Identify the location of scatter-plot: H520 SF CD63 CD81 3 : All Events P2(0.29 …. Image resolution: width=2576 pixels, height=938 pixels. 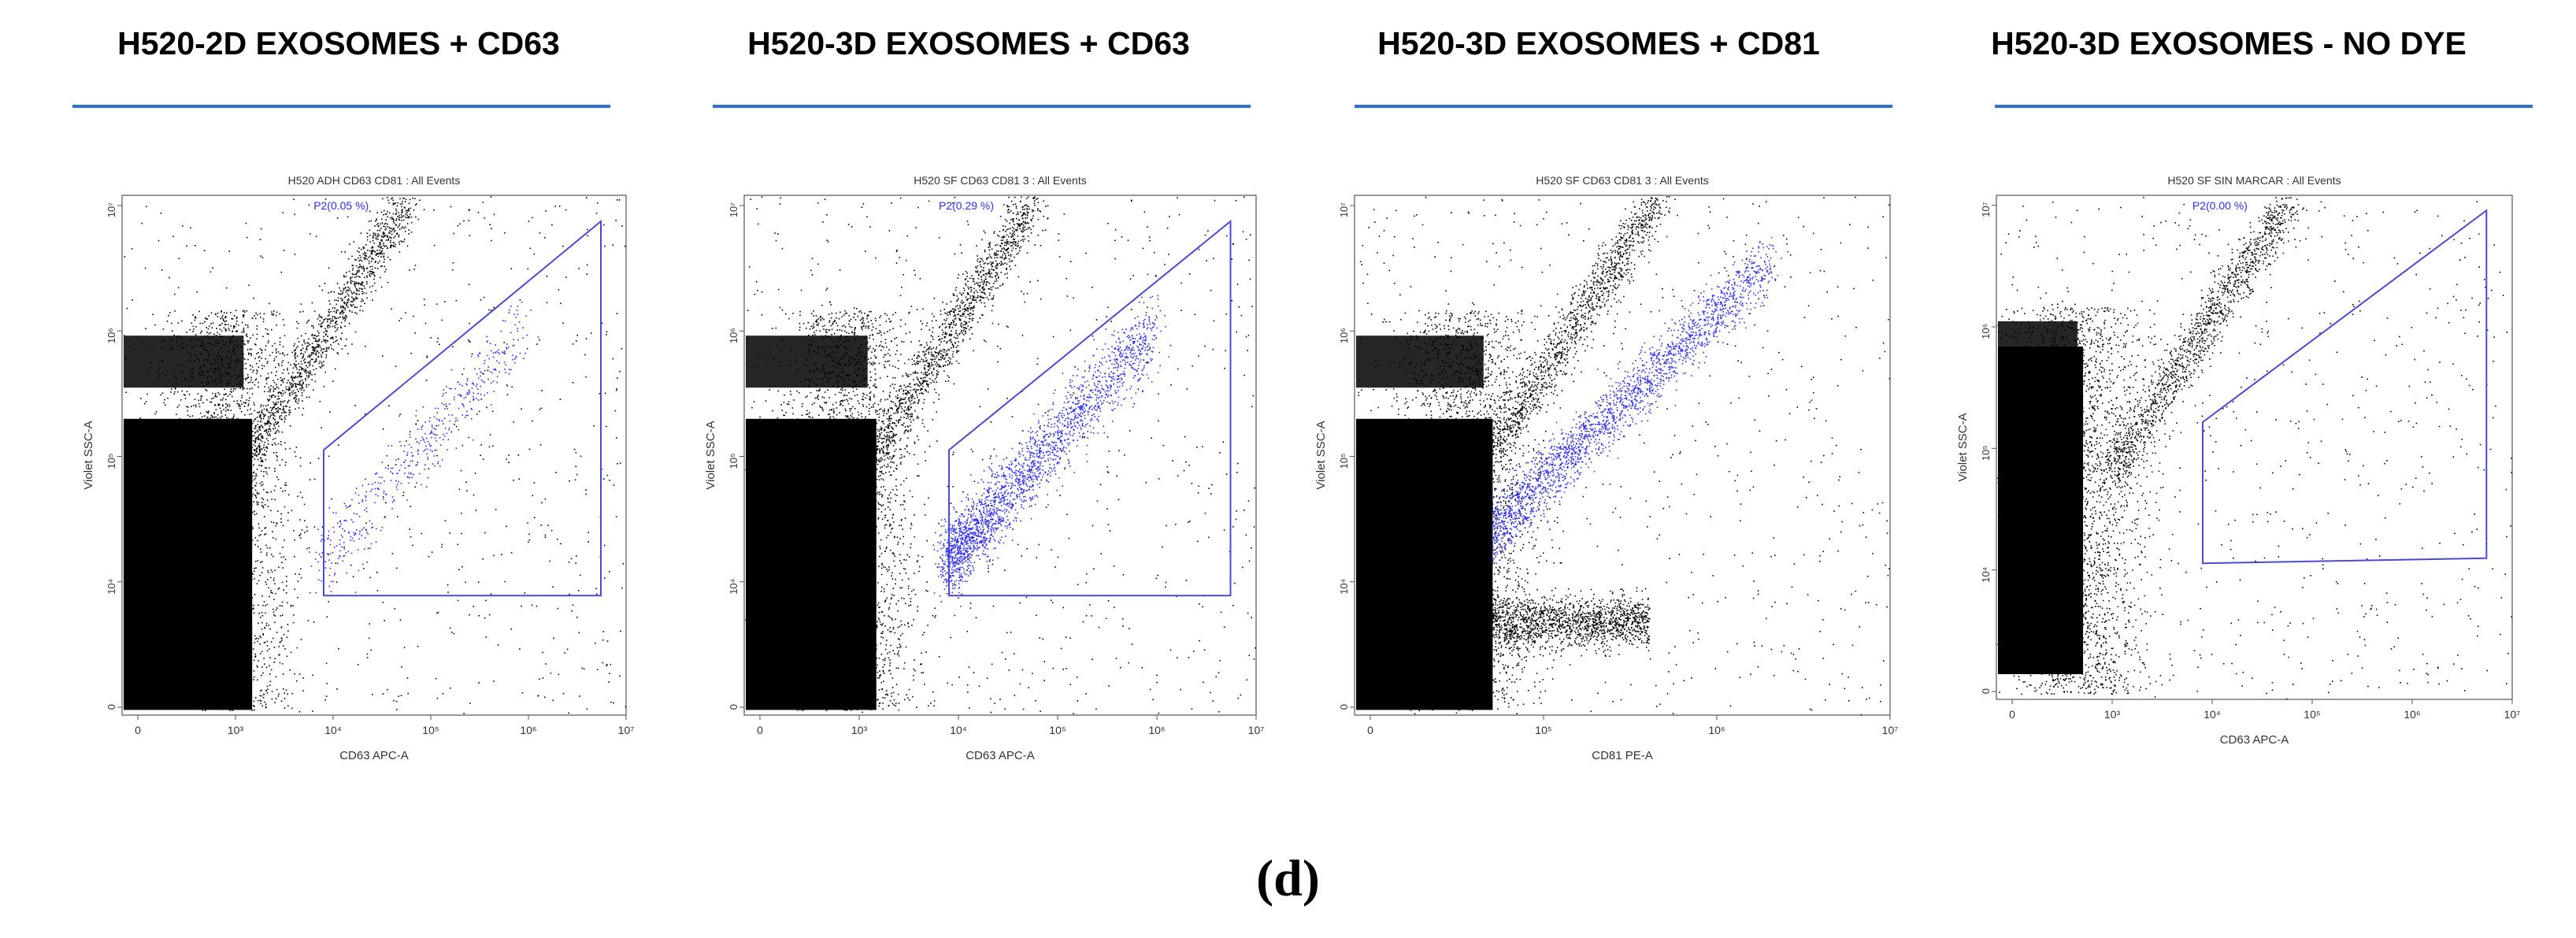
(984, 468).